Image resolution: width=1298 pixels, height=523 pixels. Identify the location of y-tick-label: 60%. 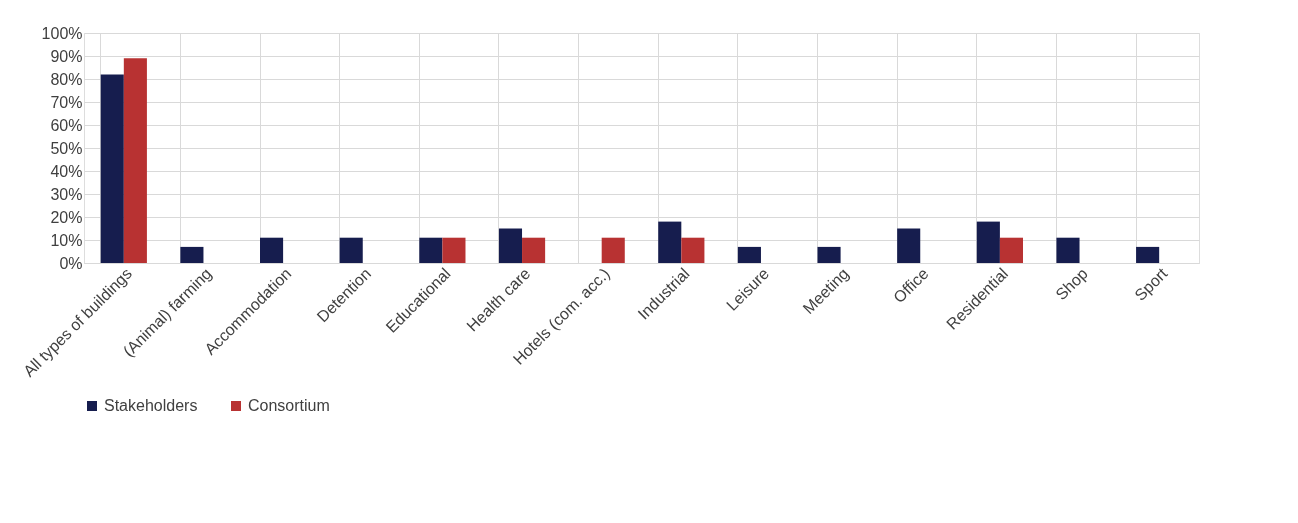
(66, 125).